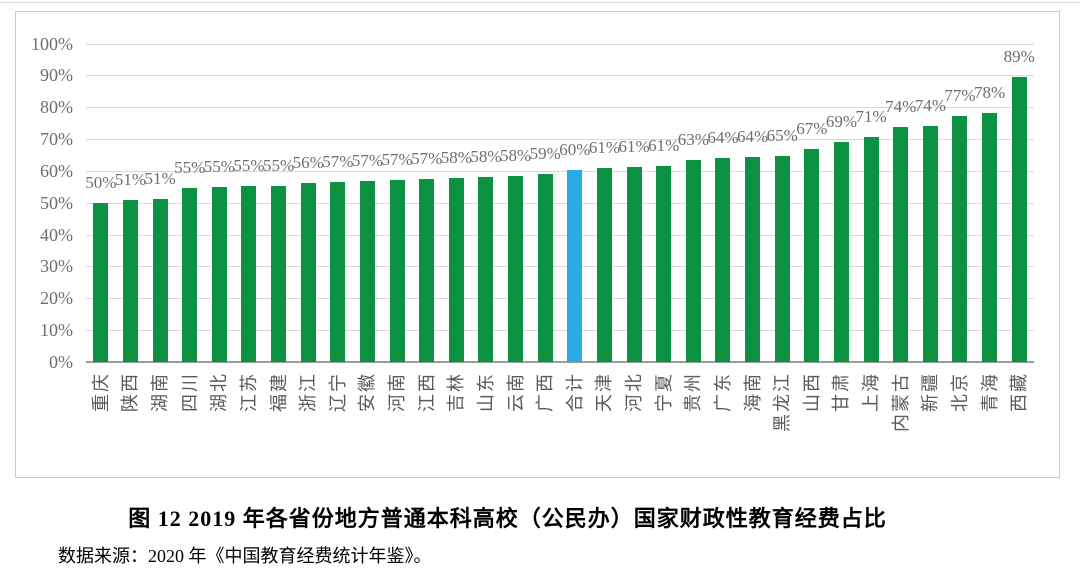  What do you see at coordinates (219, 392) in the screenshot?
I see `x-tick-label: 湖北` at bounding box center [219, 392].